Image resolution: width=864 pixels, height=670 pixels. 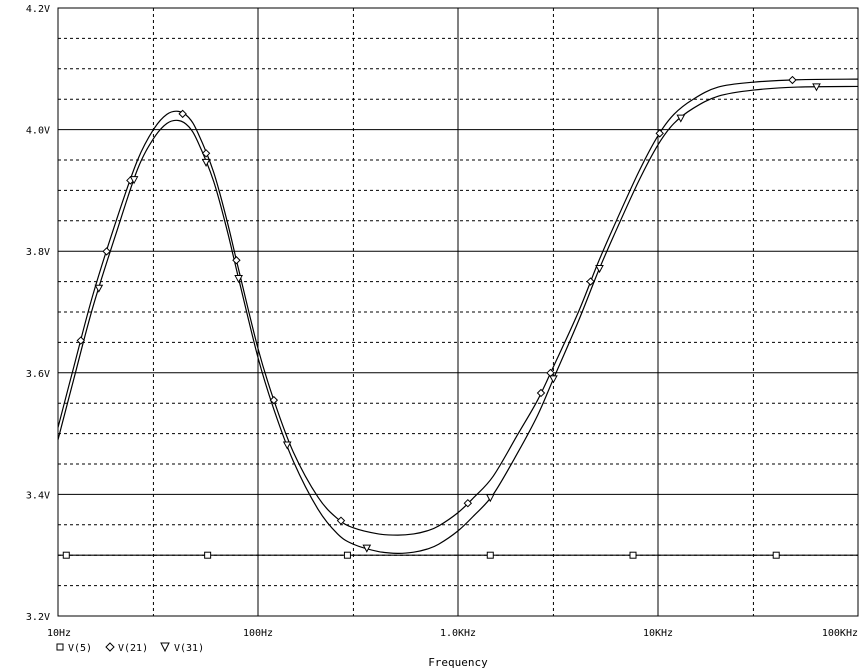 I want to click on legend-label-v5: V(5), so click(x=80, y=648).